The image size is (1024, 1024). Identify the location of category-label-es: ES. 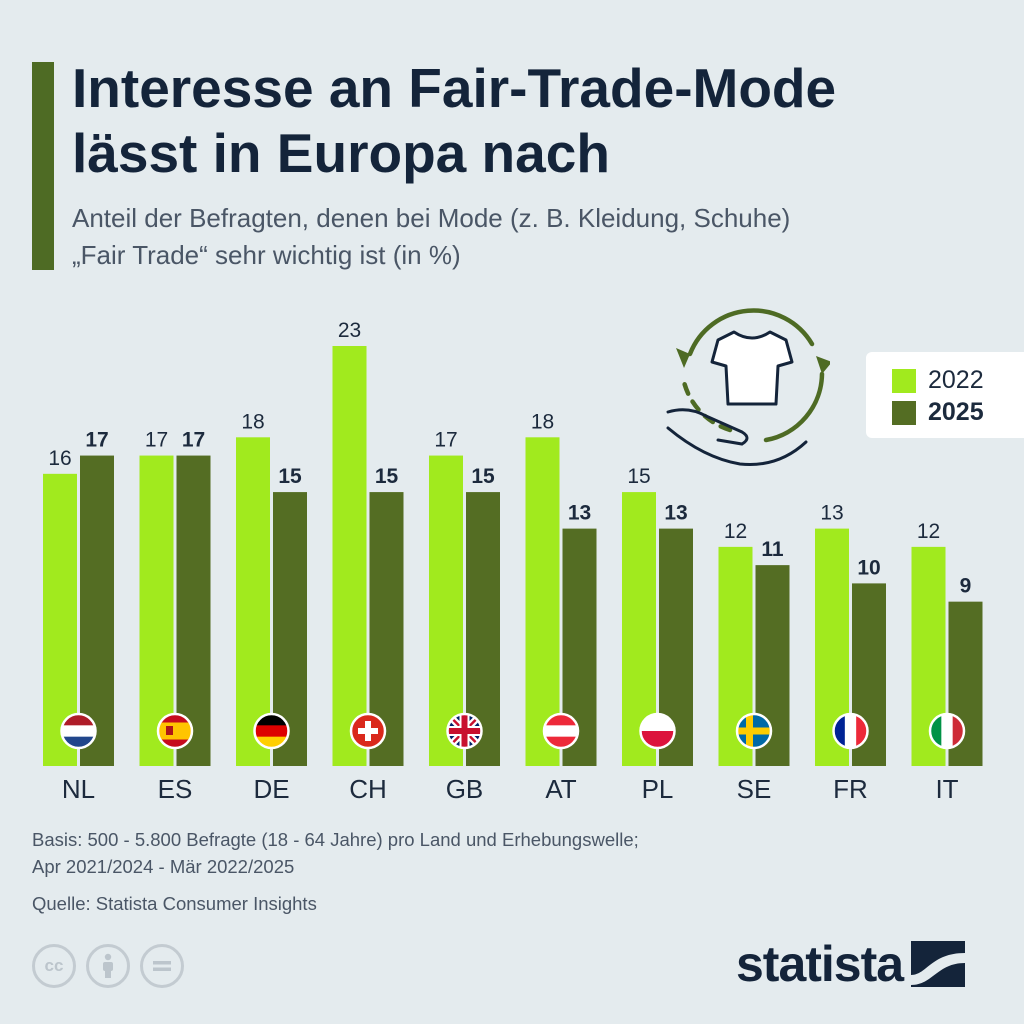
(175, 789).